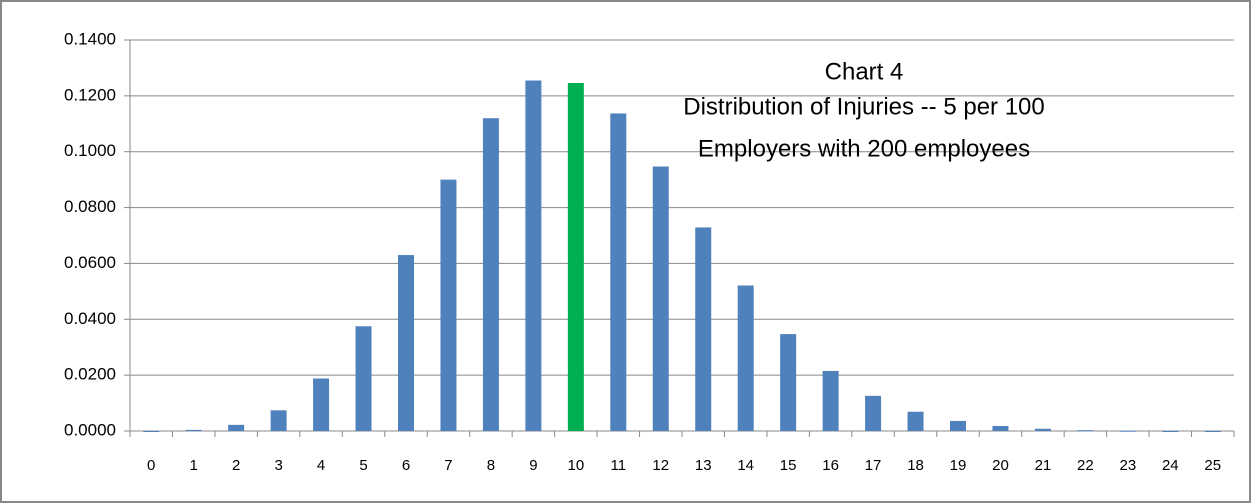 The image size is (1252, 504). Describe the element at coordinates (90, 318) in the screenshot. I see `y-tick-label: 0.0400` at that location.